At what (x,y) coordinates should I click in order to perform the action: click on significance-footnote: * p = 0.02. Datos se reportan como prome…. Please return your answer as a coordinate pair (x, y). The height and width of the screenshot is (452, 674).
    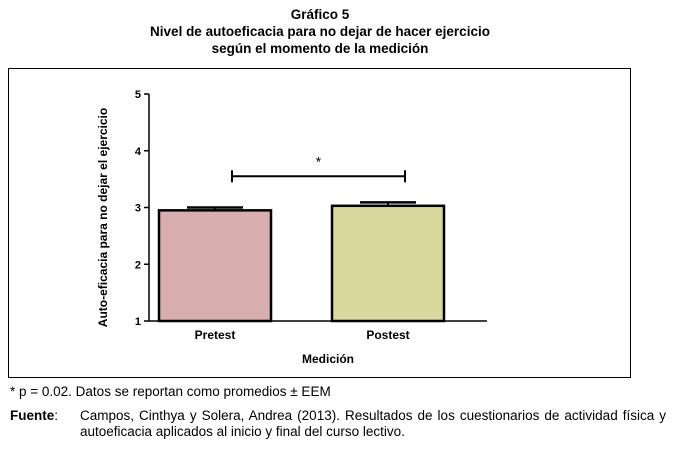
    Looking at the image, I should click on (170, 391).